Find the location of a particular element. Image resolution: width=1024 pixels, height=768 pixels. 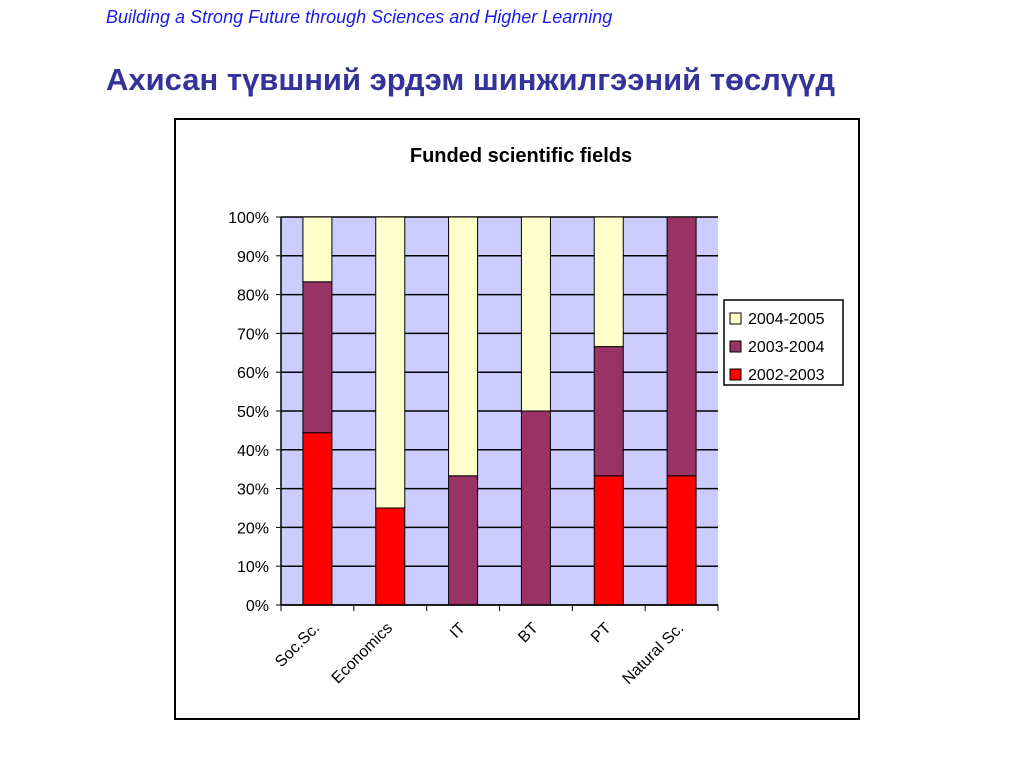

chart-title: Funded scientific fields is located at coordinates (521, 156).